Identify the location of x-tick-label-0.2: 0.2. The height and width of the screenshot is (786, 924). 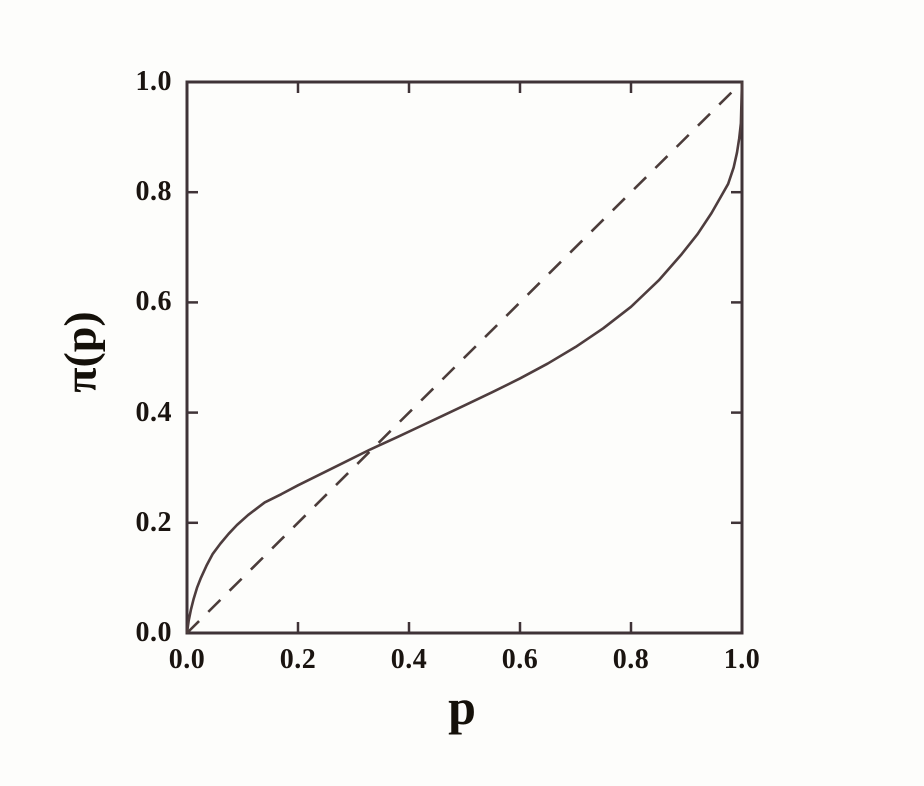
(298, 659).